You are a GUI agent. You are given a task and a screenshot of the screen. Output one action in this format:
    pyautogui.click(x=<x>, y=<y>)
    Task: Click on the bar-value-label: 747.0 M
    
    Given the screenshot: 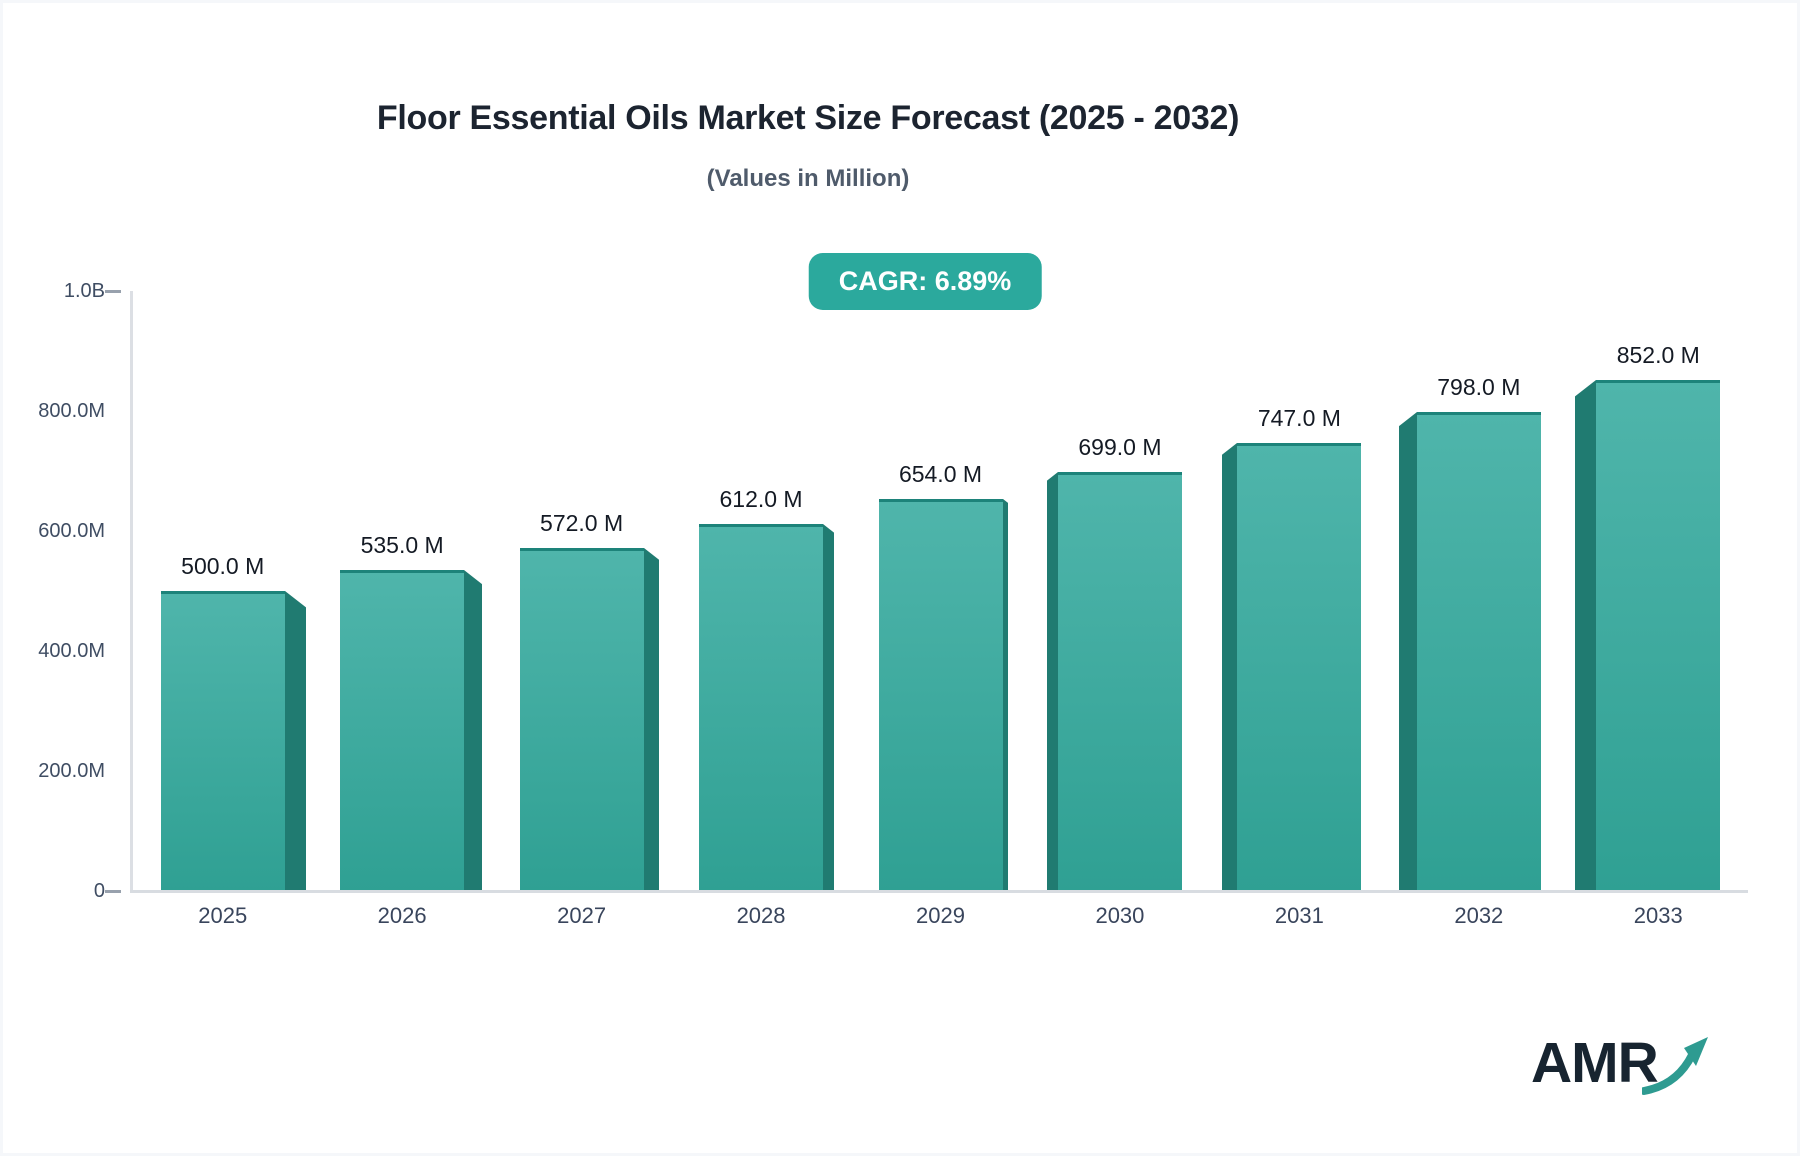 What is the action you would take?
    pyautogui.click(x=1299, y=417)
    